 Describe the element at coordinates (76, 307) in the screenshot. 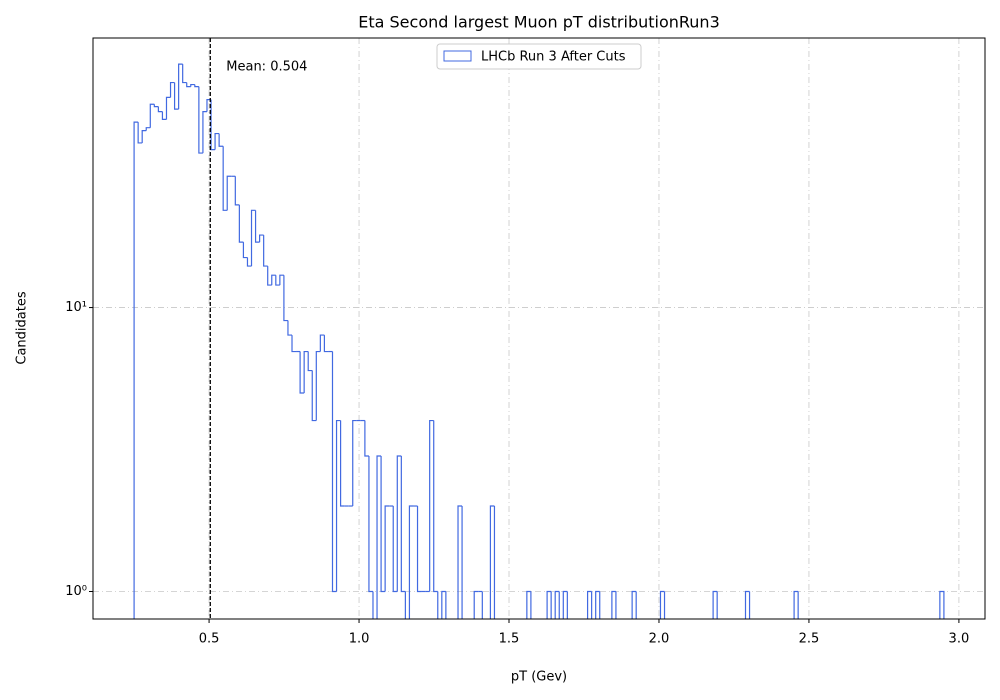

I see `y-tick-label: 10¹` at that location.